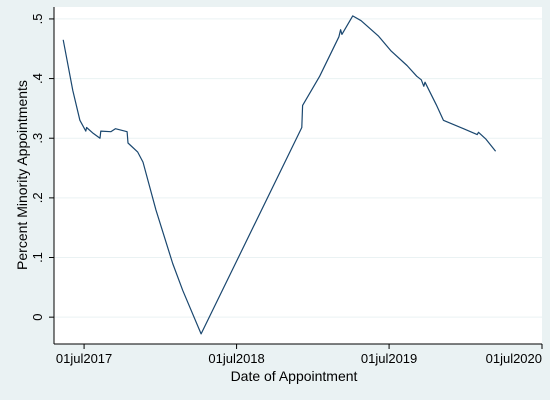 The image size is (550, 400). What do you see at coordinates (37, 317) in the screenshot?
I see `y-tick-label: 0` at bounding box center [37, 317].